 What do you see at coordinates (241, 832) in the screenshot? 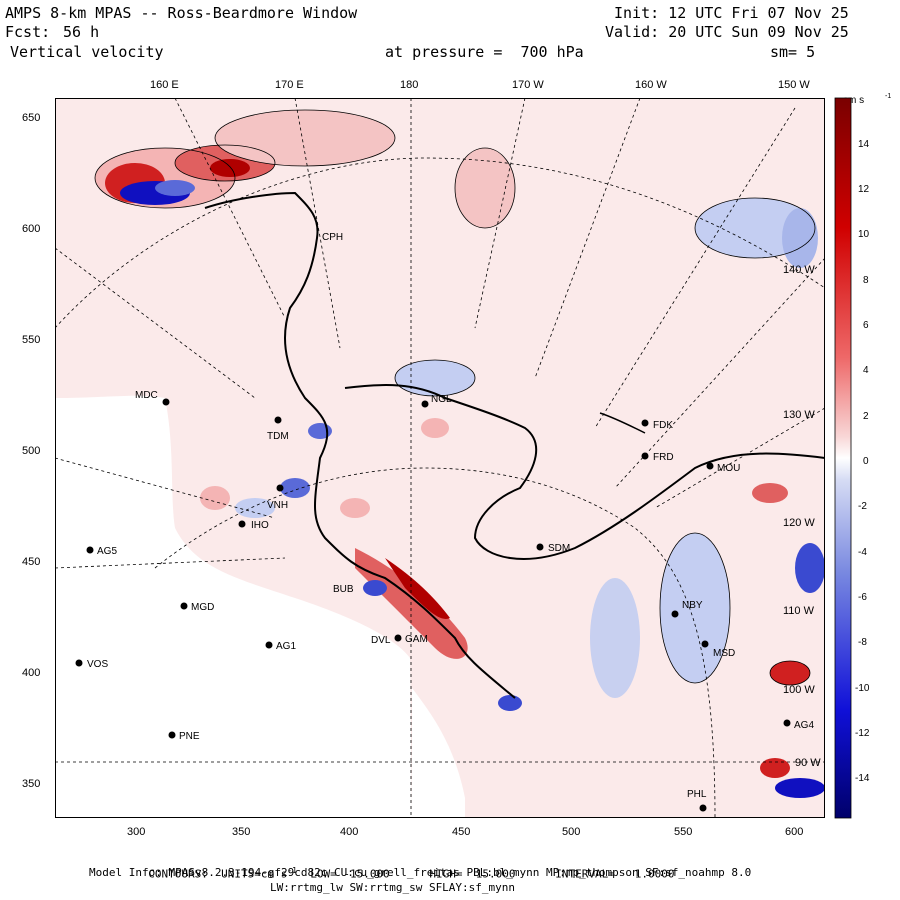
I see `x-tick-350: 350` at bounding box center [241, 832].